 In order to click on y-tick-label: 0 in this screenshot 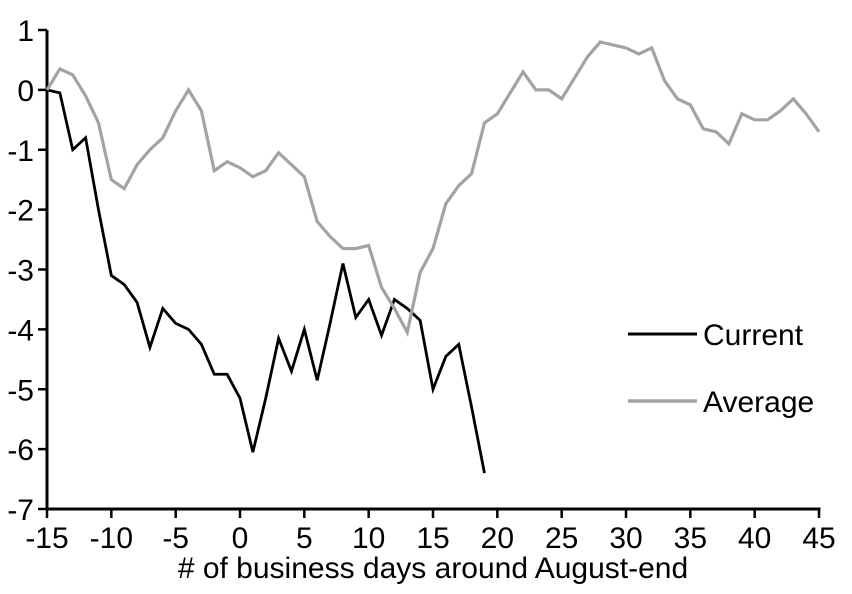, I will do `click(25, 91)`.